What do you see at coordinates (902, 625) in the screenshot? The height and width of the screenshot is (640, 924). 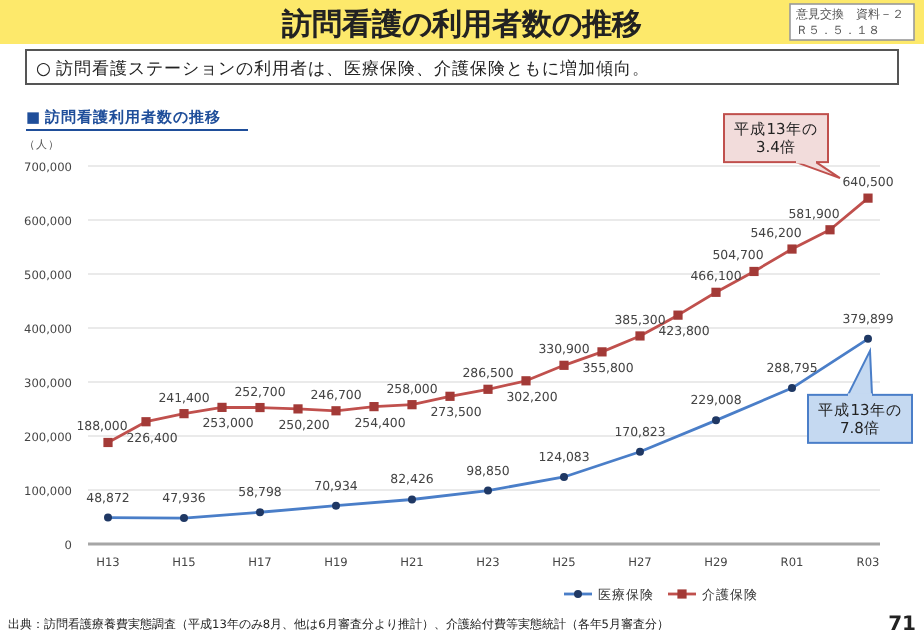 I see `text: 71` at bounding box center [902, 625].